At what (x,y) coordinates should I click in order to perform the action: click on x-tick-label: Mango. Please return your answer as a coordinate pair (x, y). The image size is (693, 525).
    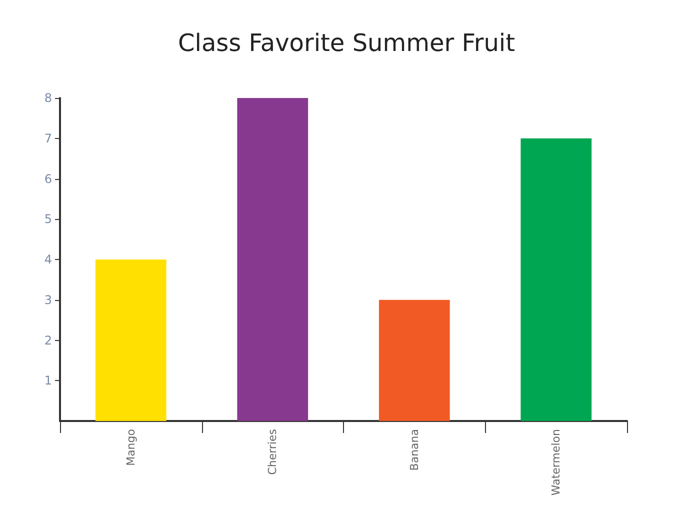
    Looking at the image, I should click on (131, 447).